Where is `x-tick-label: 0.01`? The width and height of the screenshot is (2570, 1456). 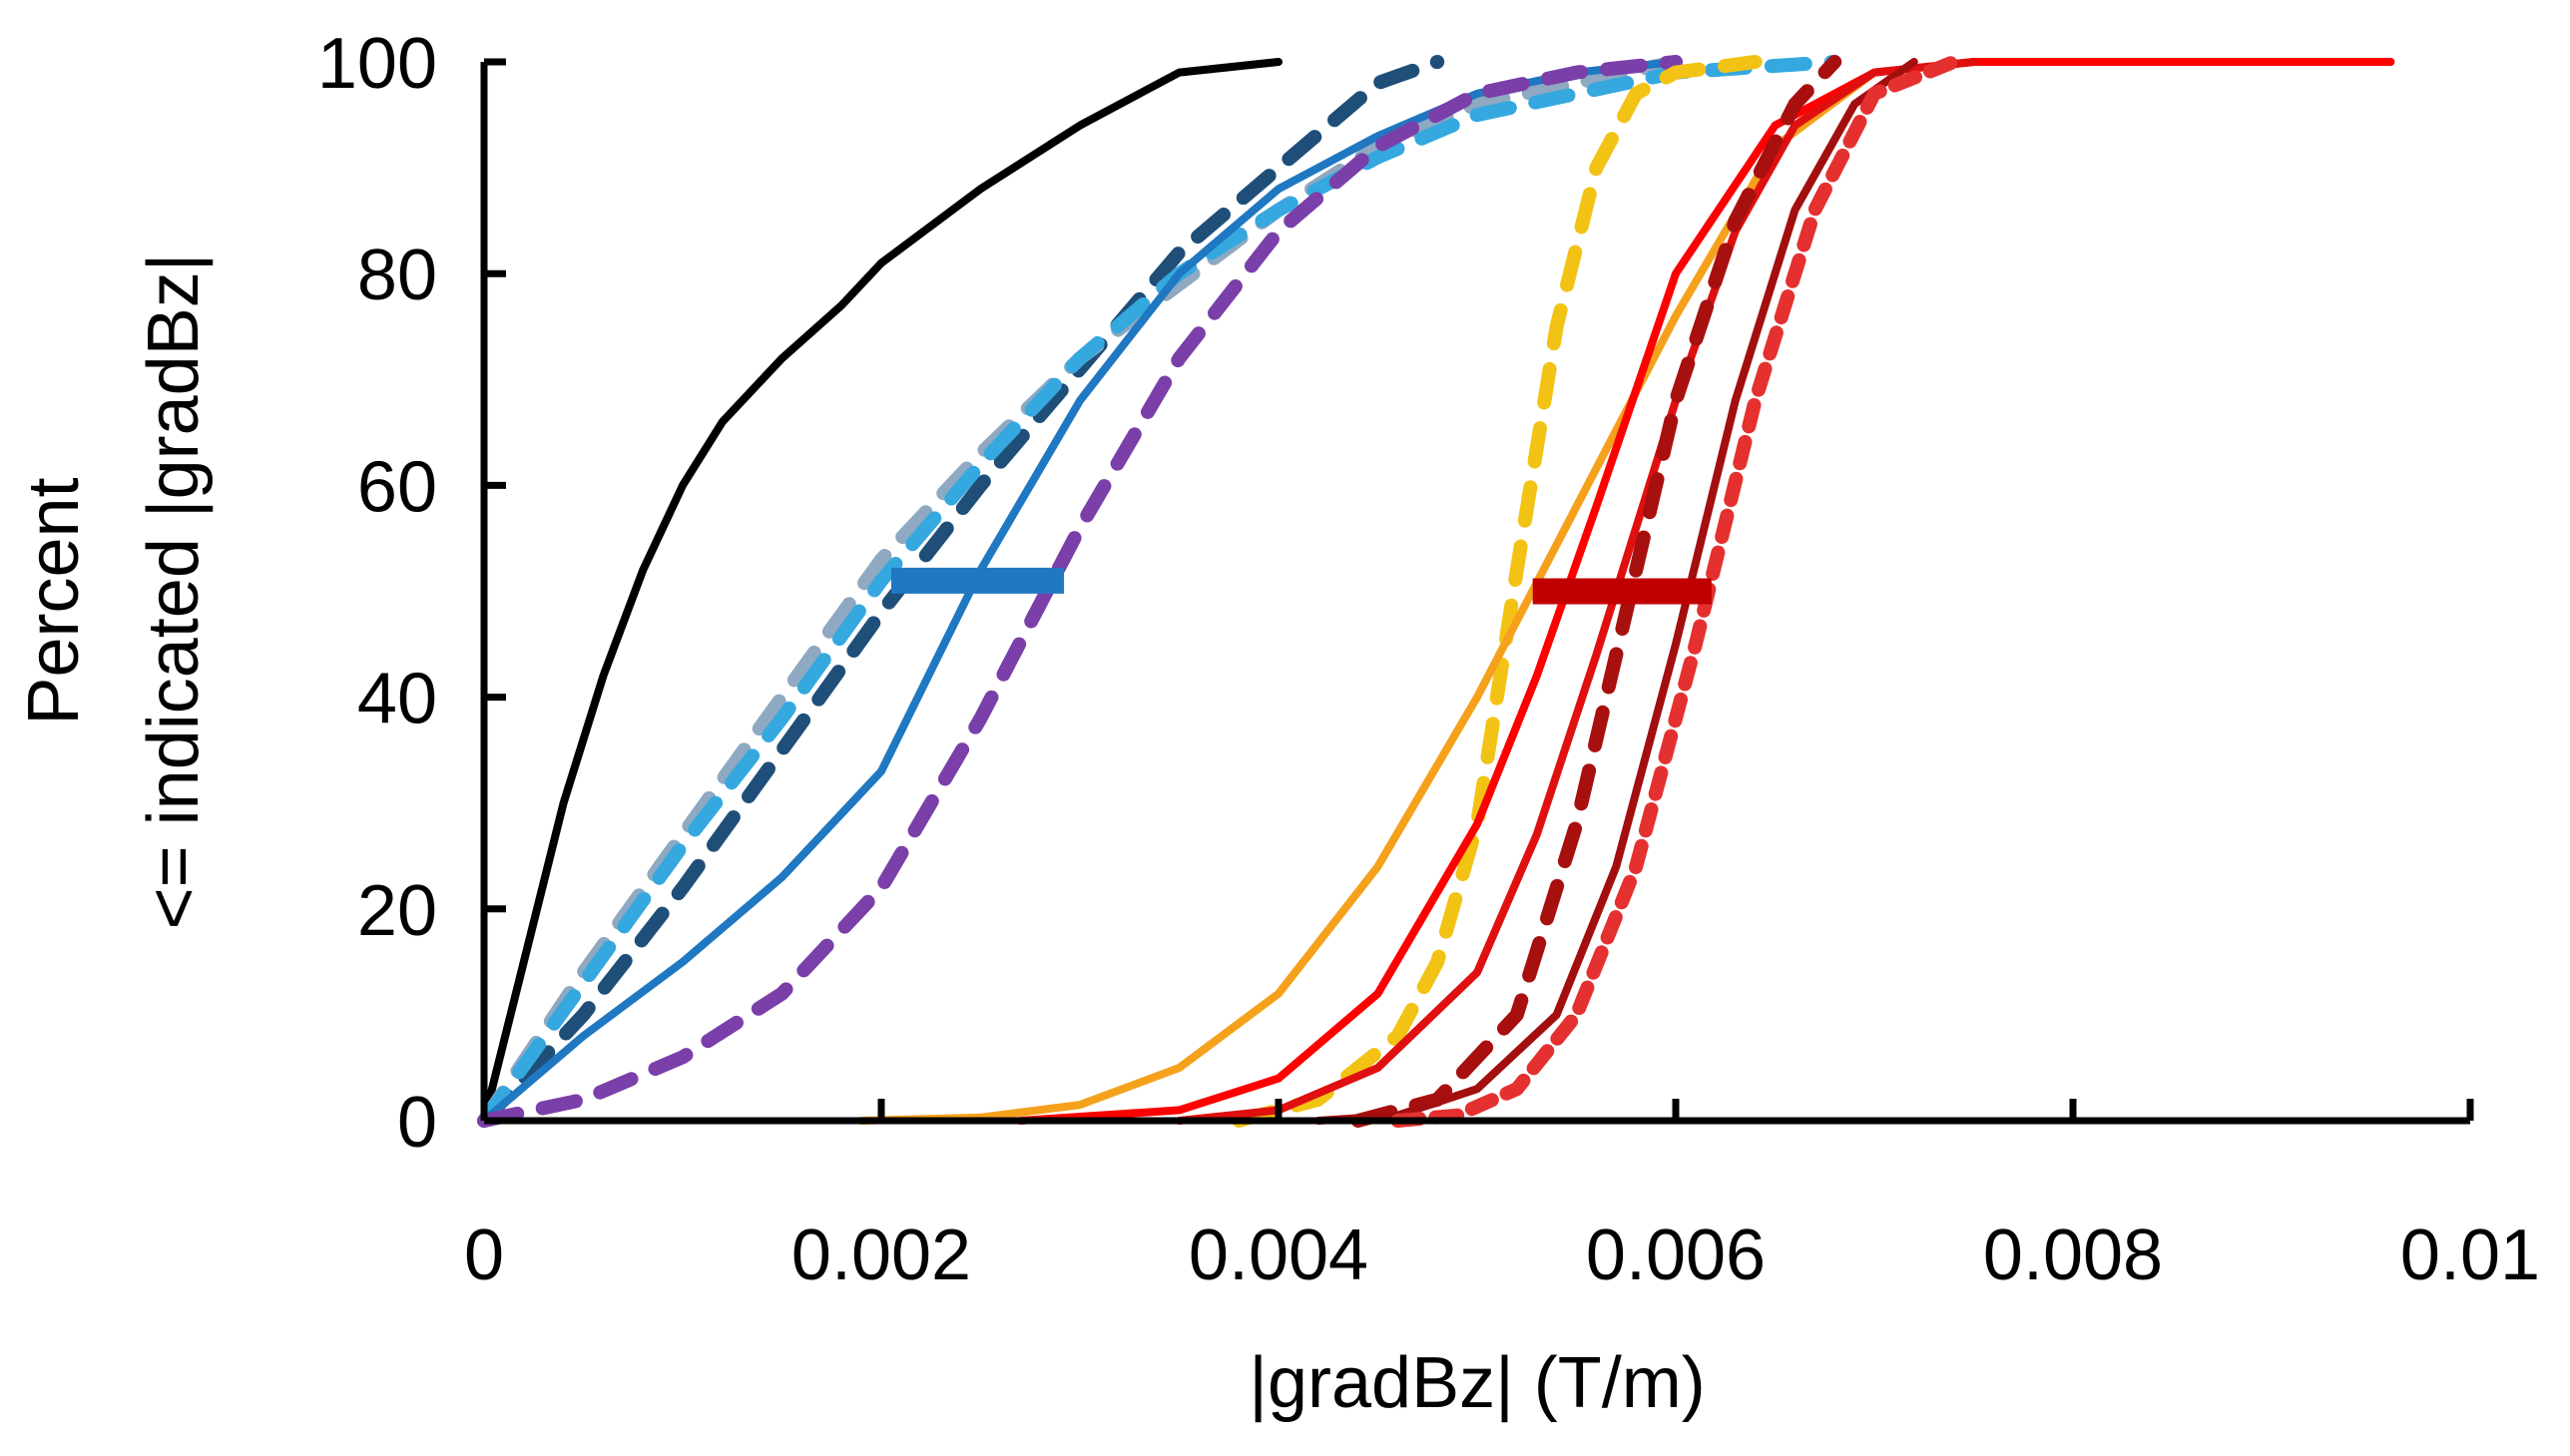
x-tick-label: 0.01 is located at coordinates (2470, 1255).